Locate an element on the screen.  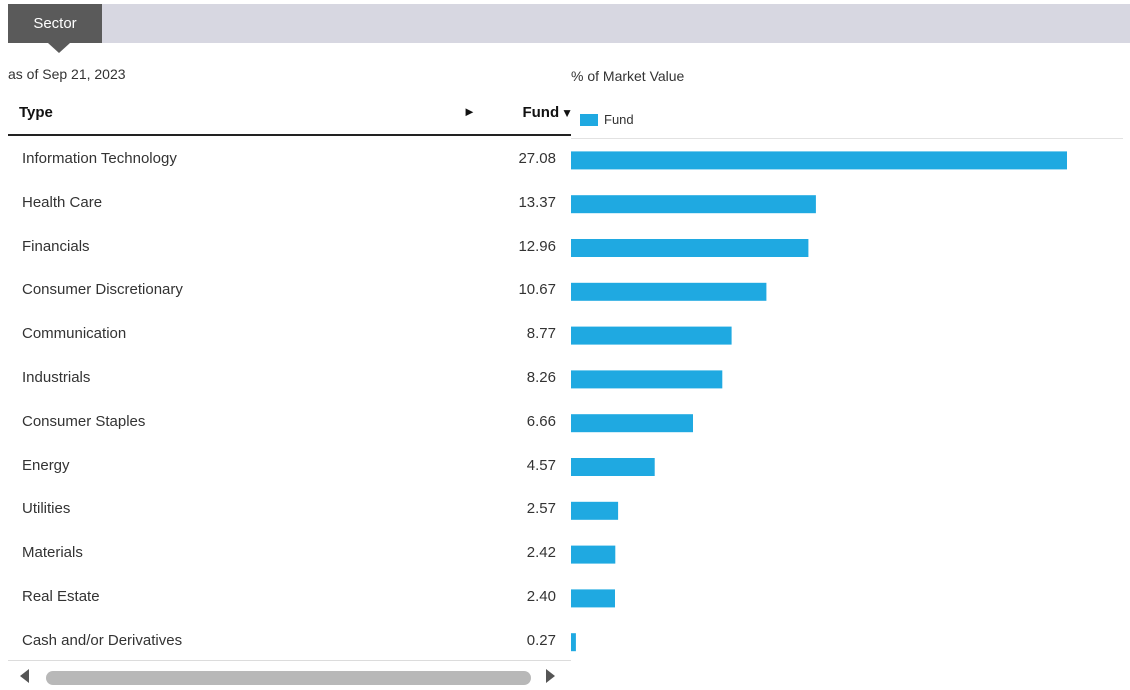
column-header-type: Type is located at coordinates (36, 112).